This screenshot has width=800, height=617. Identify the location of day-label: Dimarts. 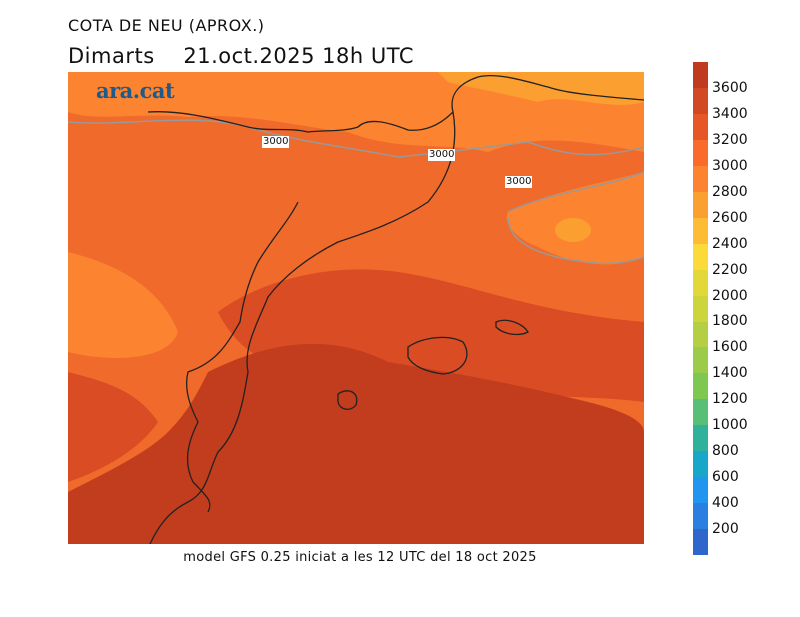
(111, 56).